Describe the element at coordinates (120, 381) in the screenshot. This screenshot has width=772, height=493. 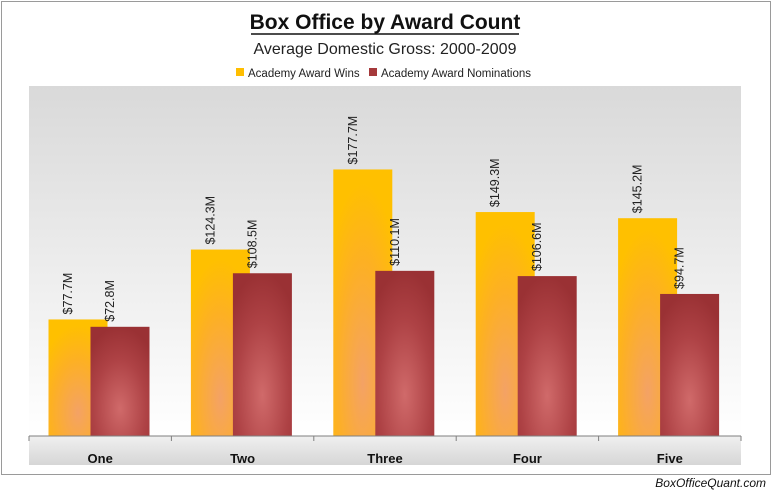
I see `bar-nominations-one` at that location.